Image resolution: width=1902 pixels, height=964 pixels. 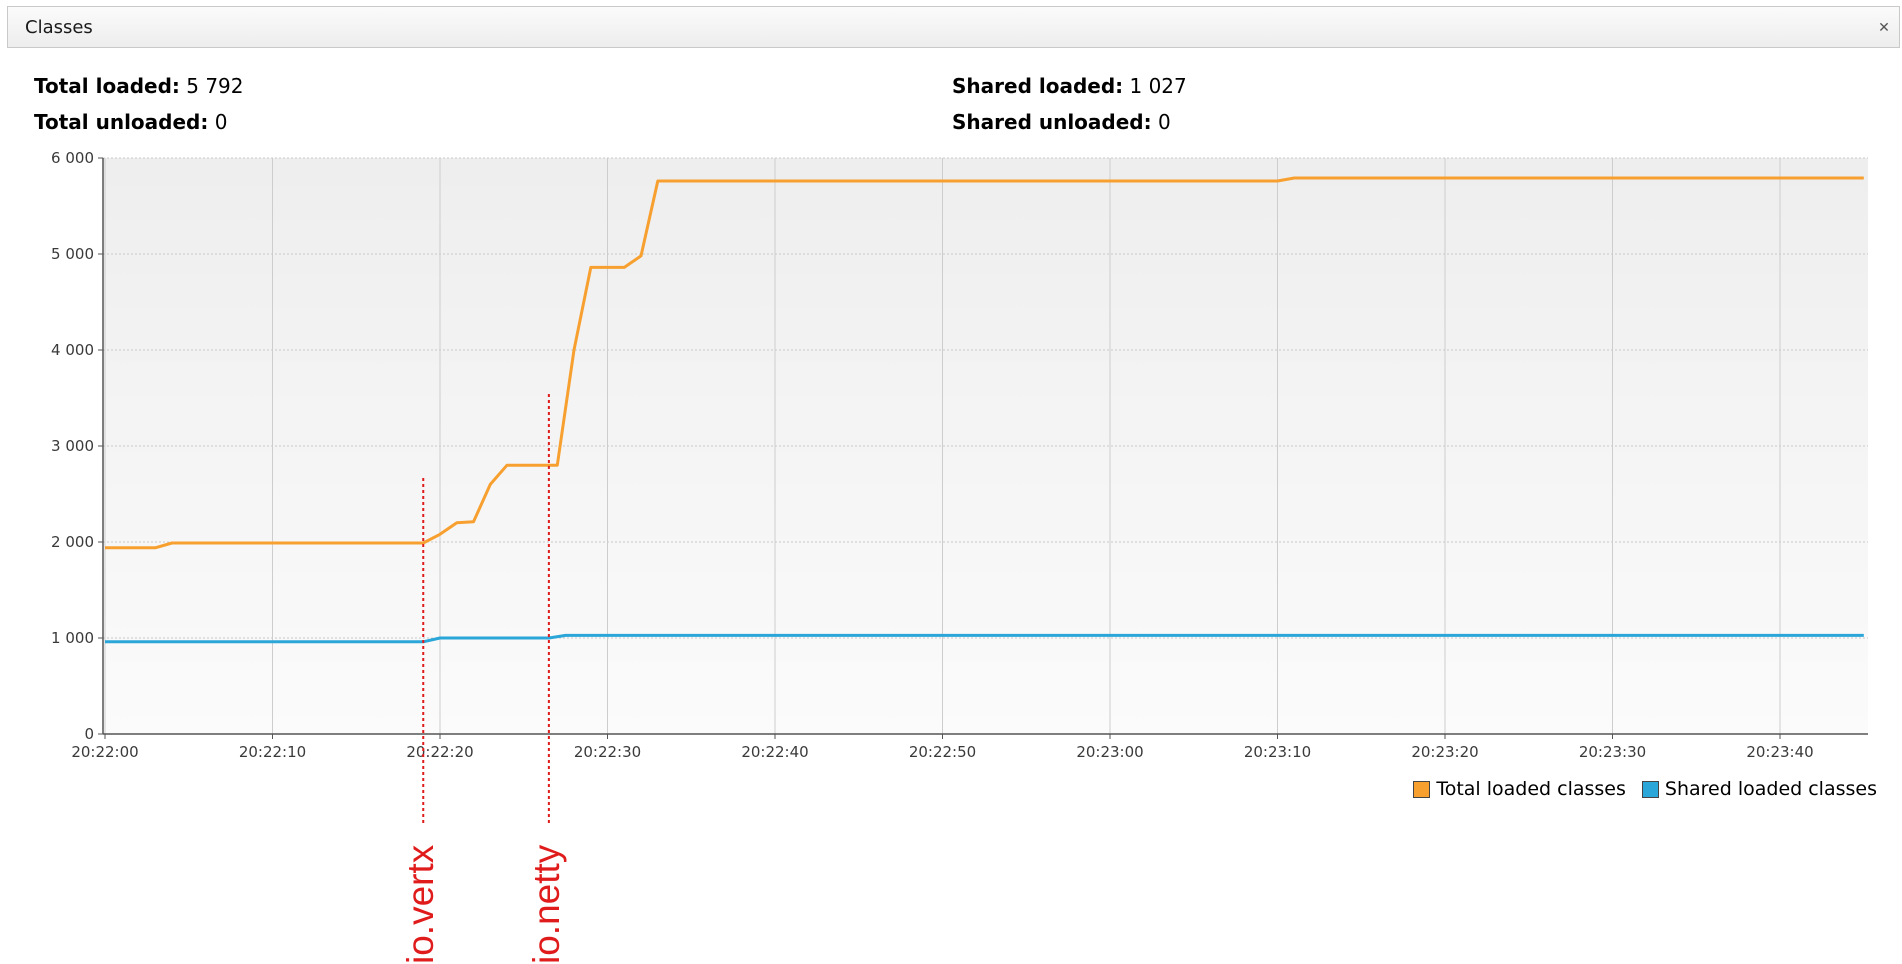 I want to click on legend-label-total: Total loaded classes, so click(x=1531, y=789).